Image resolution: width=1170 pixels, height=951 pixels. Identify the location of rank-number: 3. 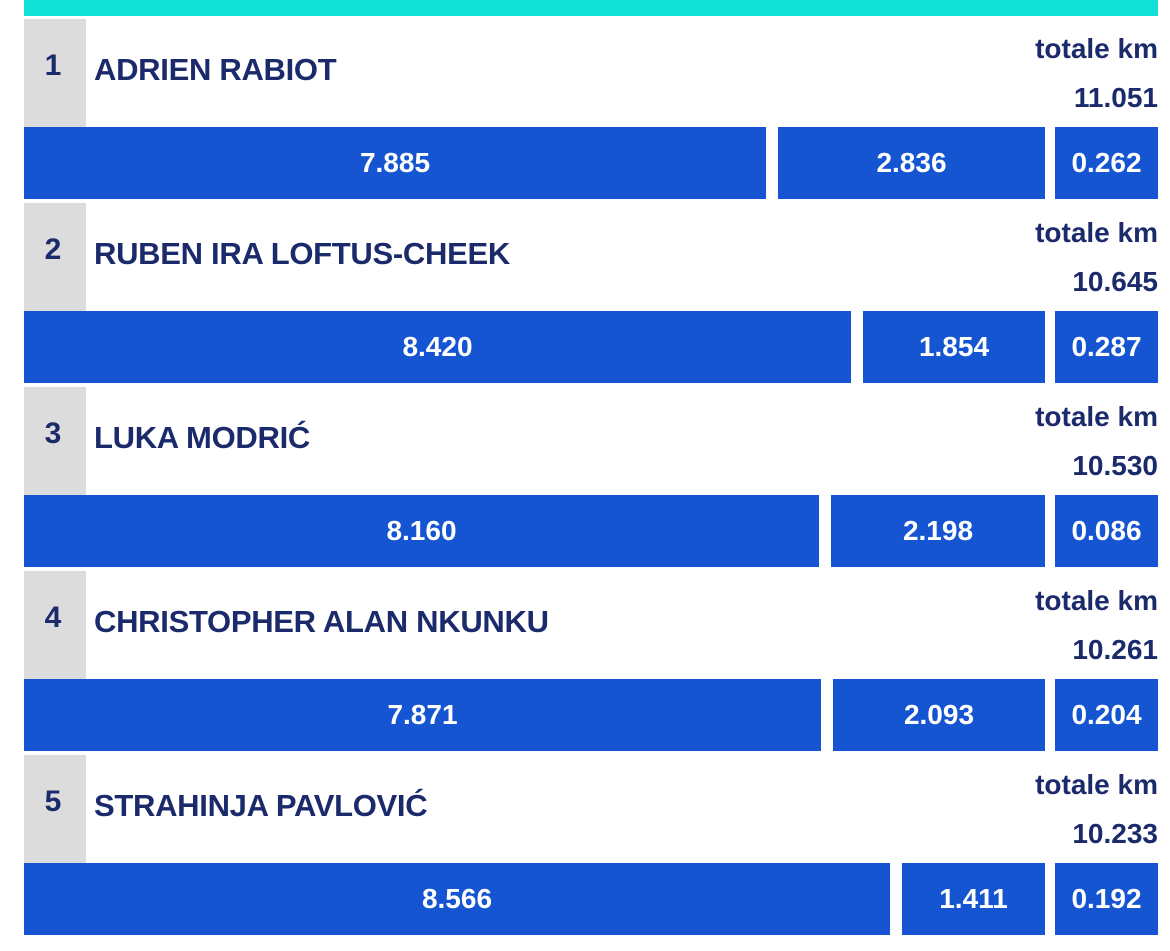
(53, 433).